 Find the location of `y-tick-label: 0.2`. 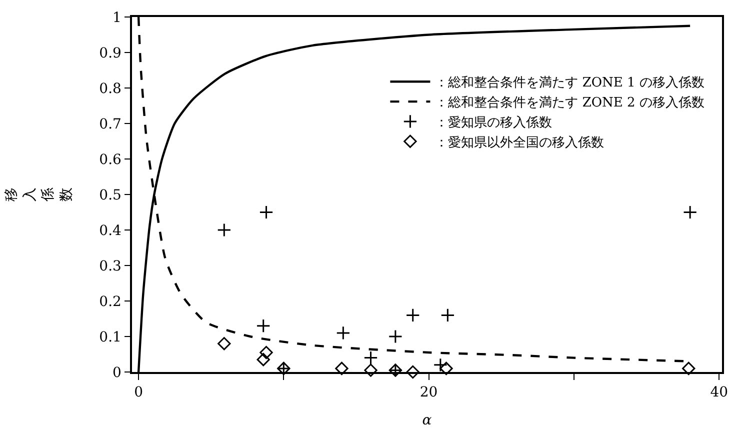

y-tick-label: 0.2 is located at coordinates (110, 302).